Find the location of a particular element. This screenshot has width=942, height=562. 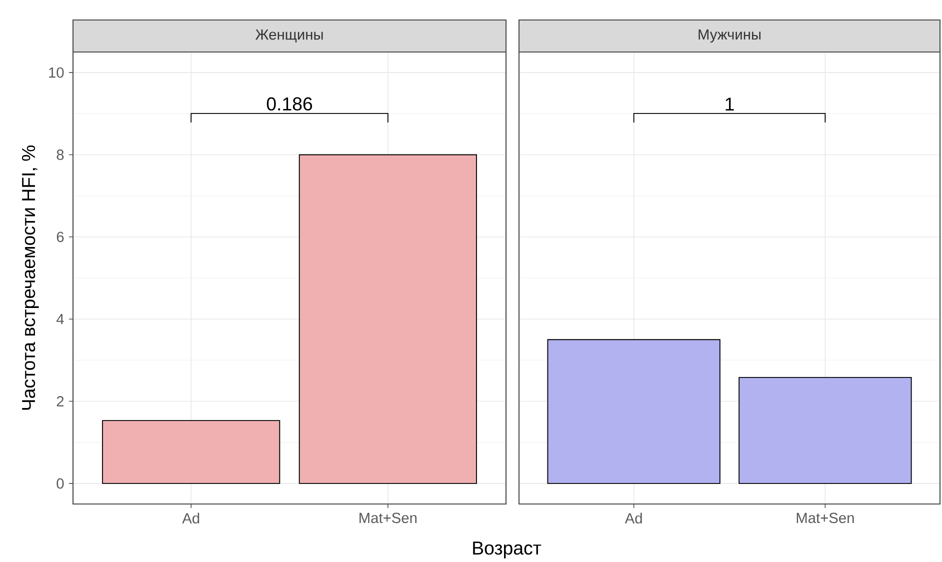

chart-title: Мужчины is located at coordinates (729, 36).